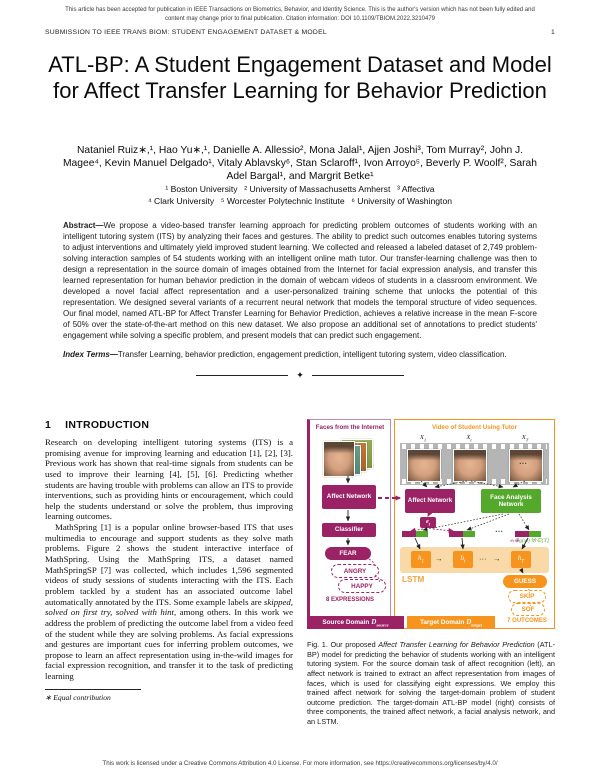  I want to click on page-number: 1, so click(552, 32).